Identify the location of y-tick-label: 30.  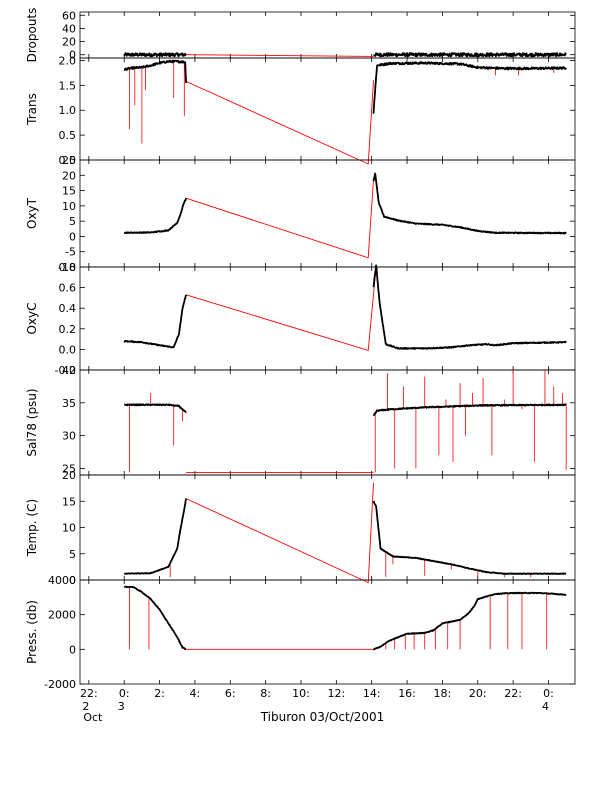
(69, 436).